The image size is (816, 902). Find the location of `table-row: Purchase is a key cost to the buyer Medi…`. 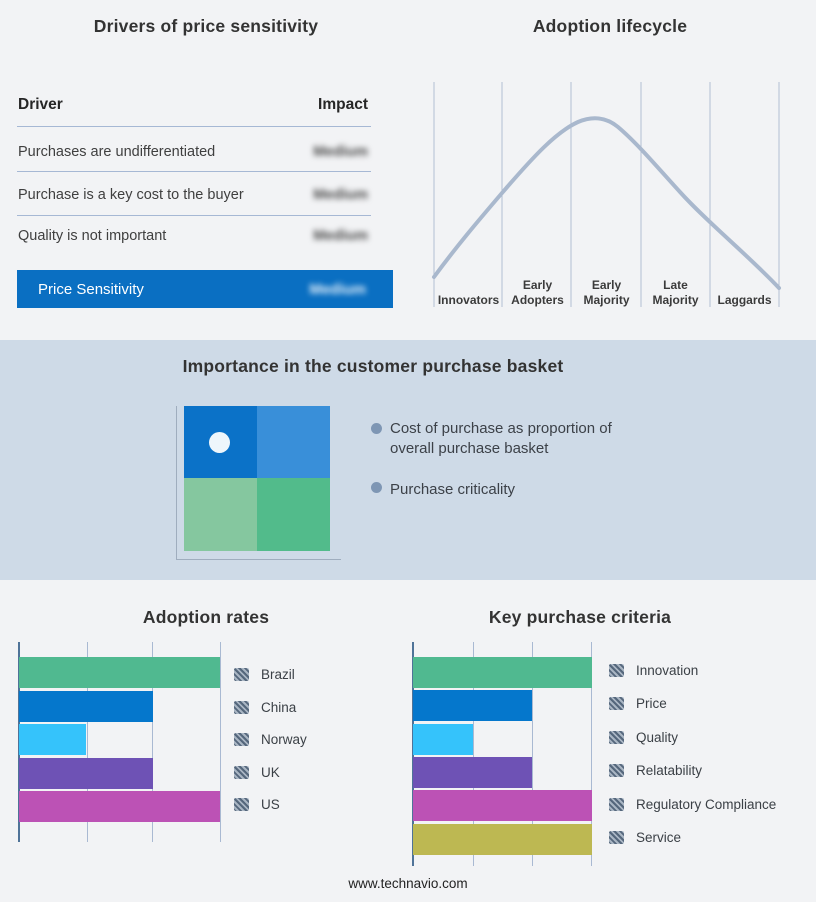

table-row: Purchase is a key cost to the buyer Medi… is located at coordinates (193, 195).